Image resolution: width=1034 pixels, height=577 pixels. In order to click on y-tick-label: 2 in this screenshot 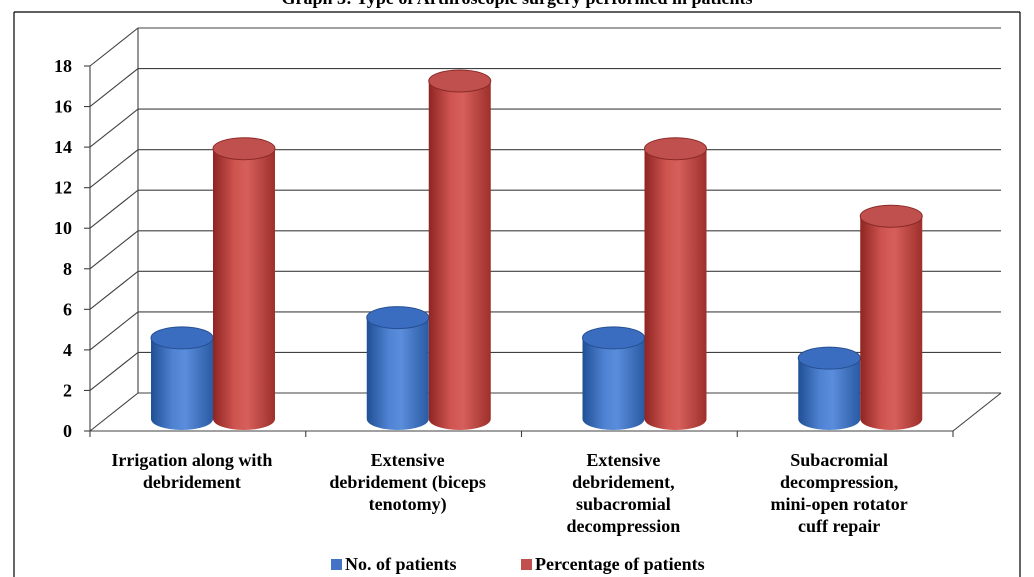, I will do `click(67, 390)`.